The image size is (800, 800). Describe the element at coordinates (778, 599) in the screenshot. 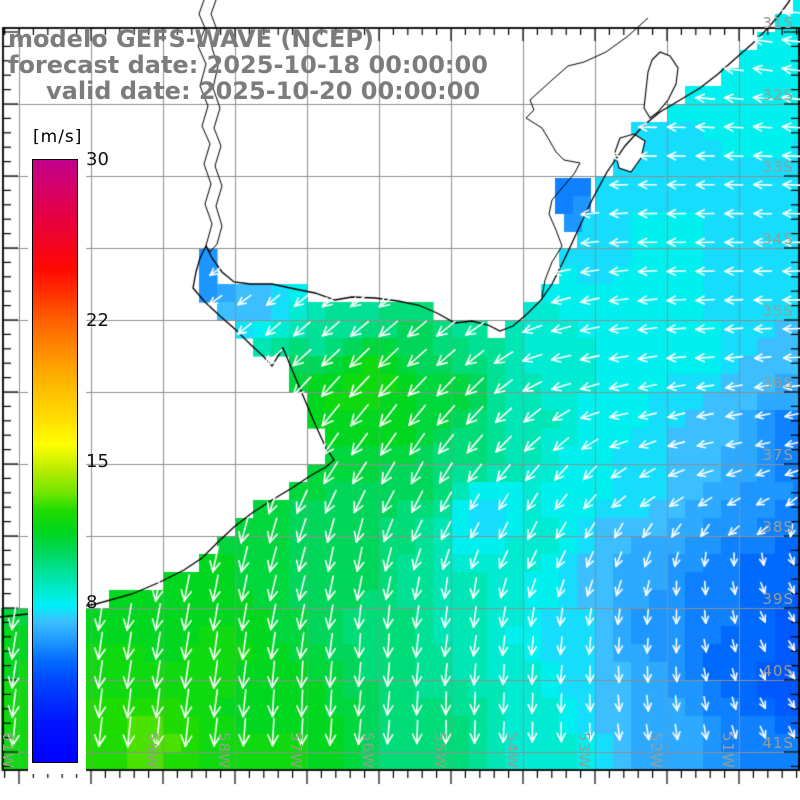

I see `latitude-axis-label: 39S` at that location.